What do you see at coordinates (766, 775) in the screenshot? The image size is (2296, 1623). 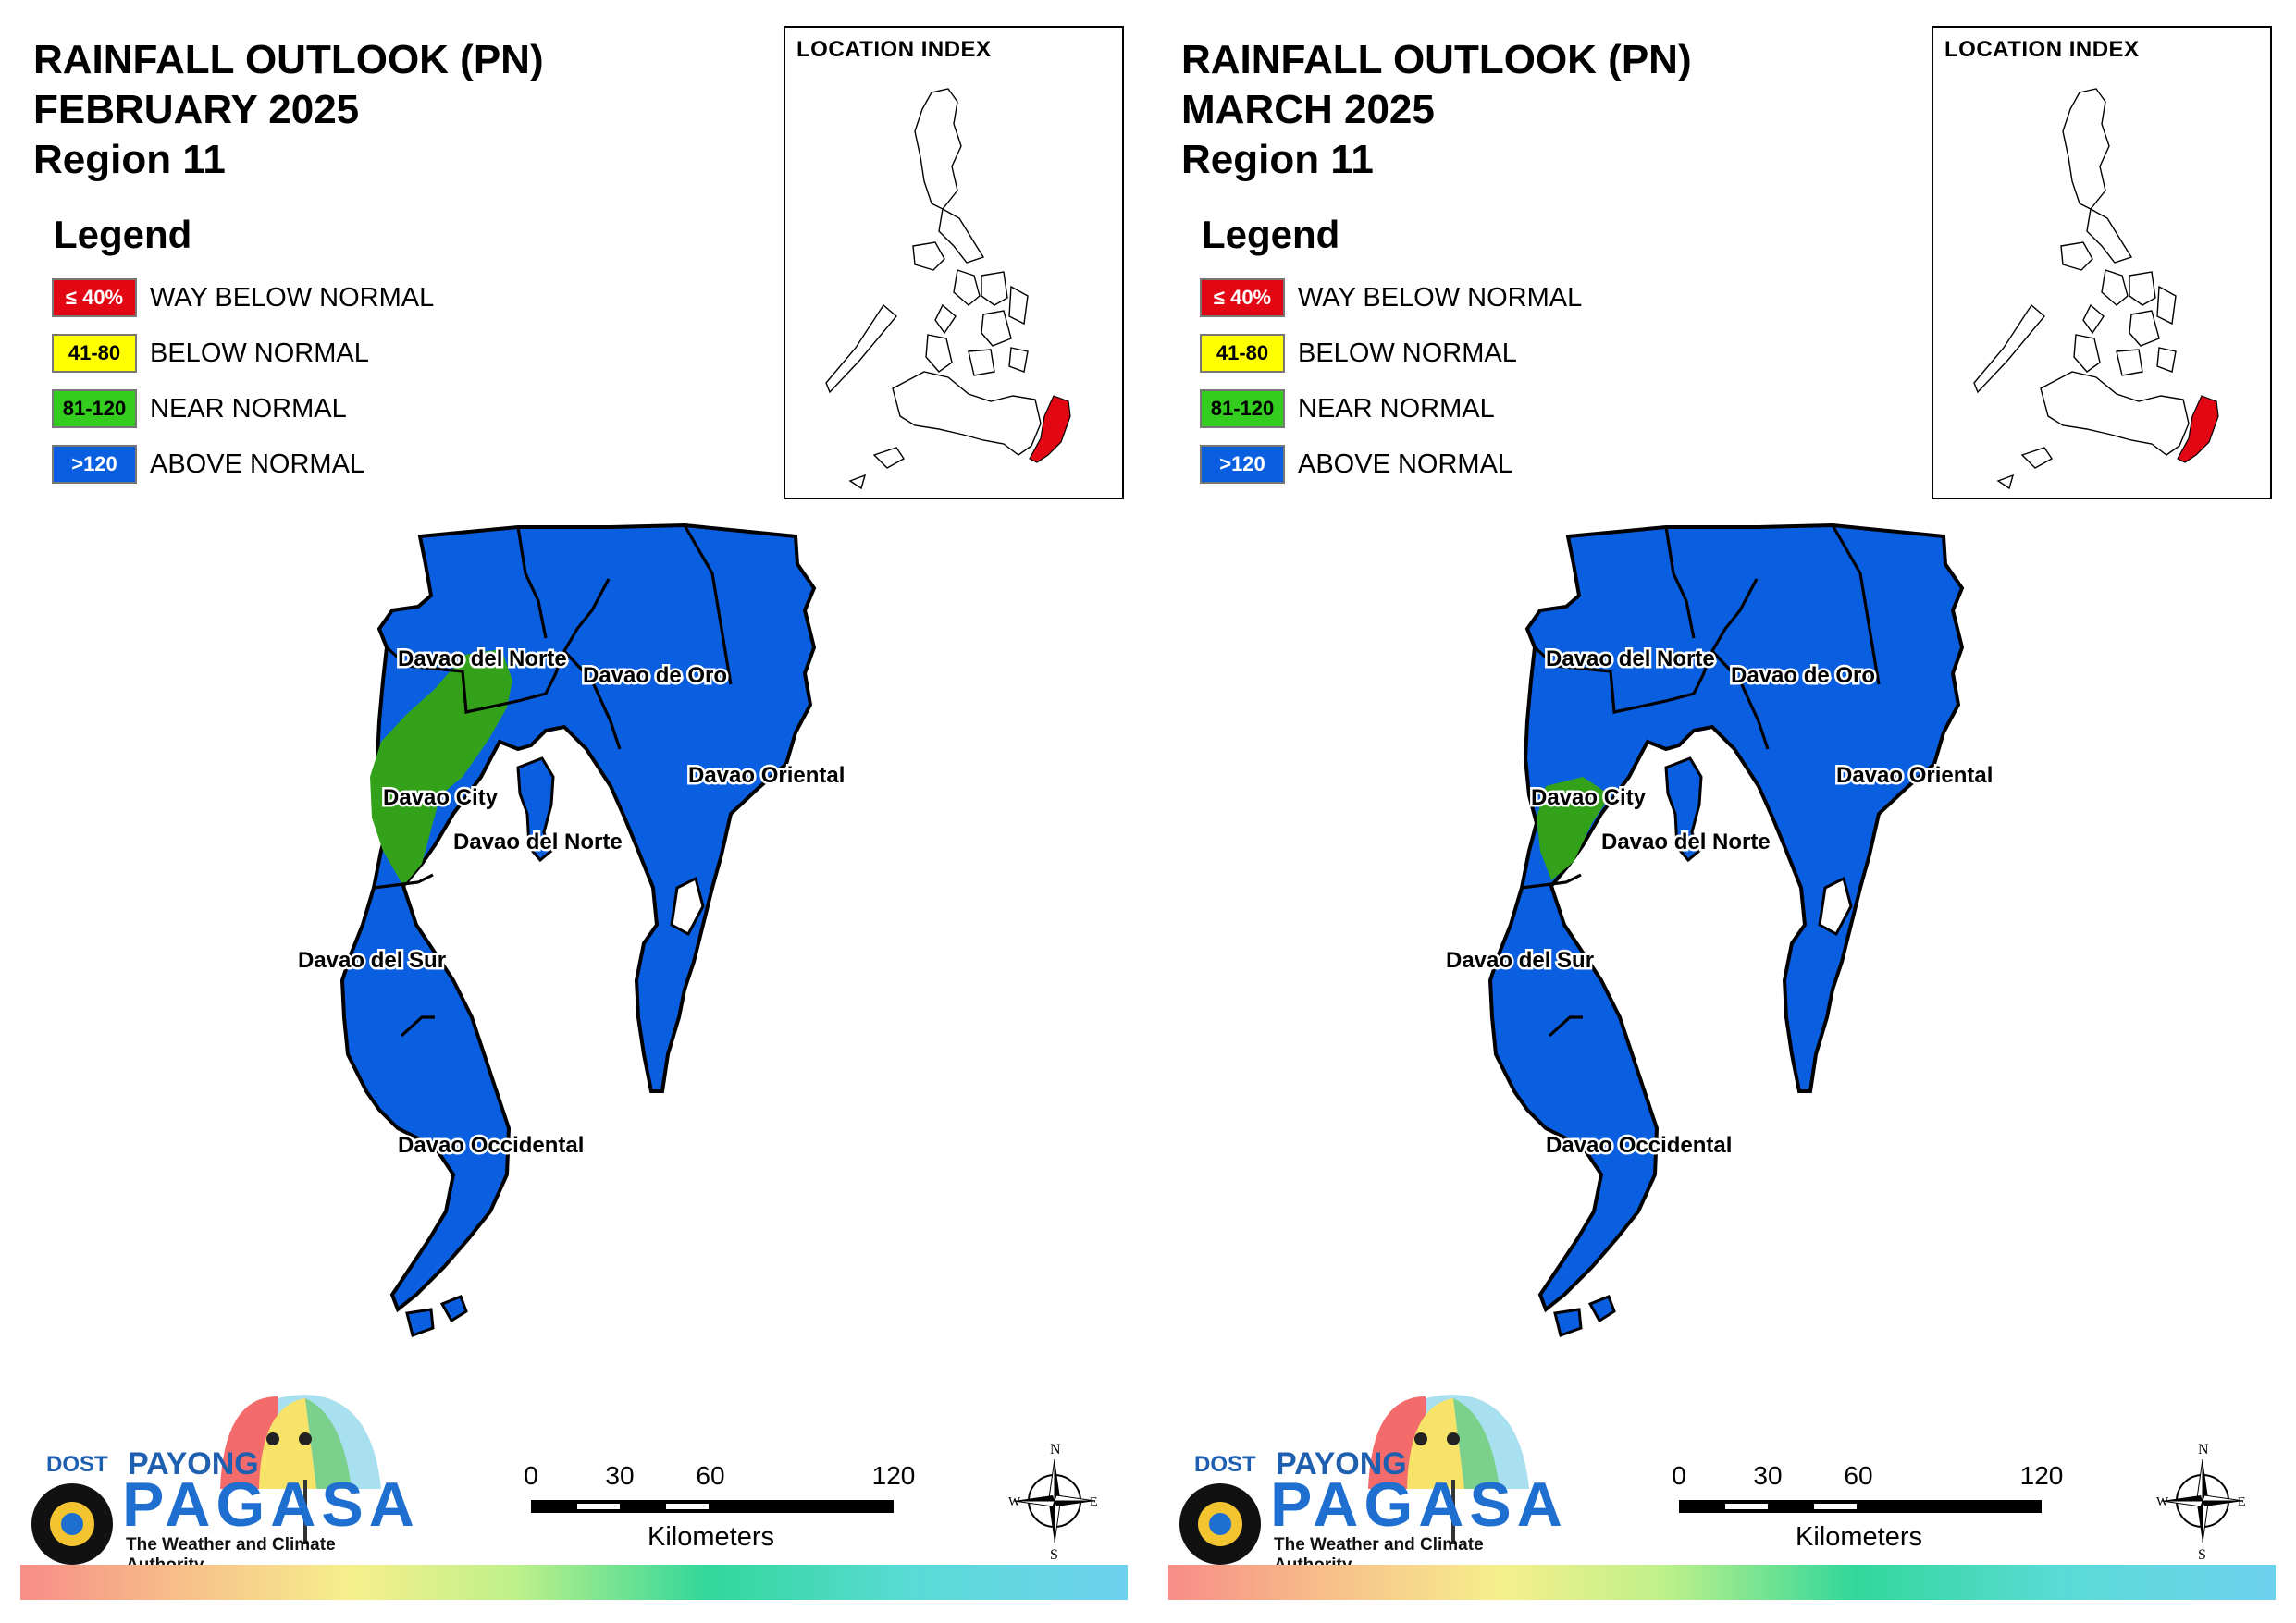 I see `label-davao-oriental: Davao Oriental` at bounding box center [766, 775].